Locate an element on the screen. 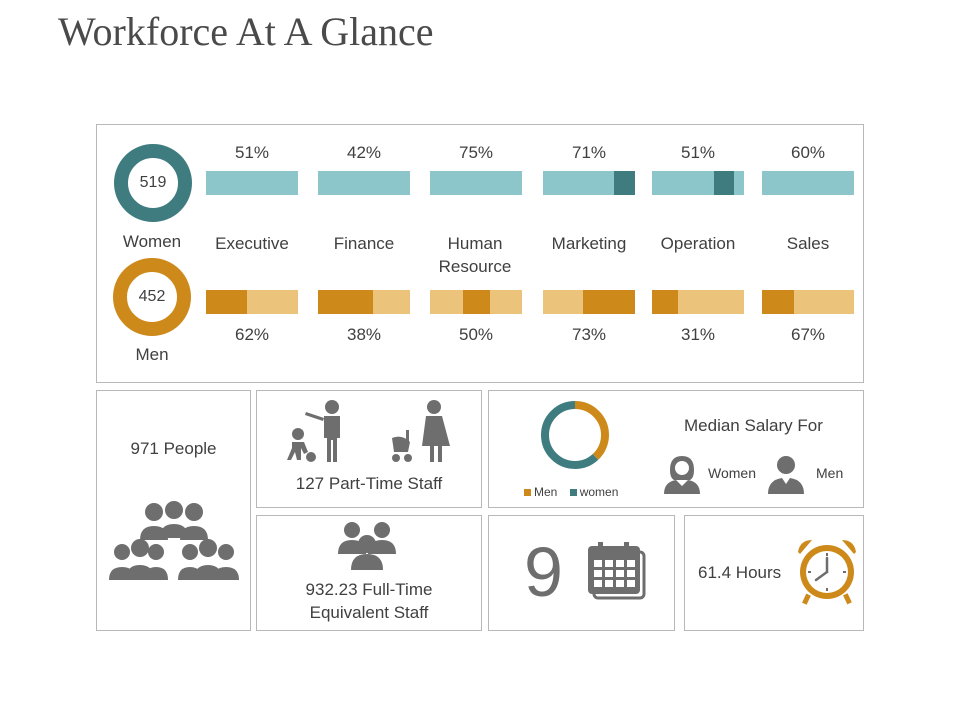  men-ring is located at coordinates (152, 297).